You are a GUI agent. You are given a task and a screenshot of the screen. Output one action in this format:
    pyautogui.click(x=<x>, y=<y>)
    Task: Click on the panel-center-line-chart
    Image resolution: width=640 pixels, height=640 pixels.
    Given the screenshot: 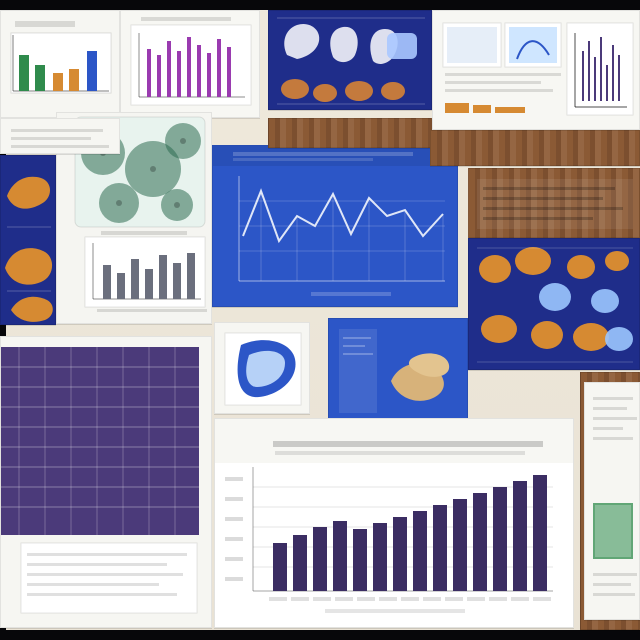 What is the action you would take?
    pyautogui.click(x=335, y=226)
    